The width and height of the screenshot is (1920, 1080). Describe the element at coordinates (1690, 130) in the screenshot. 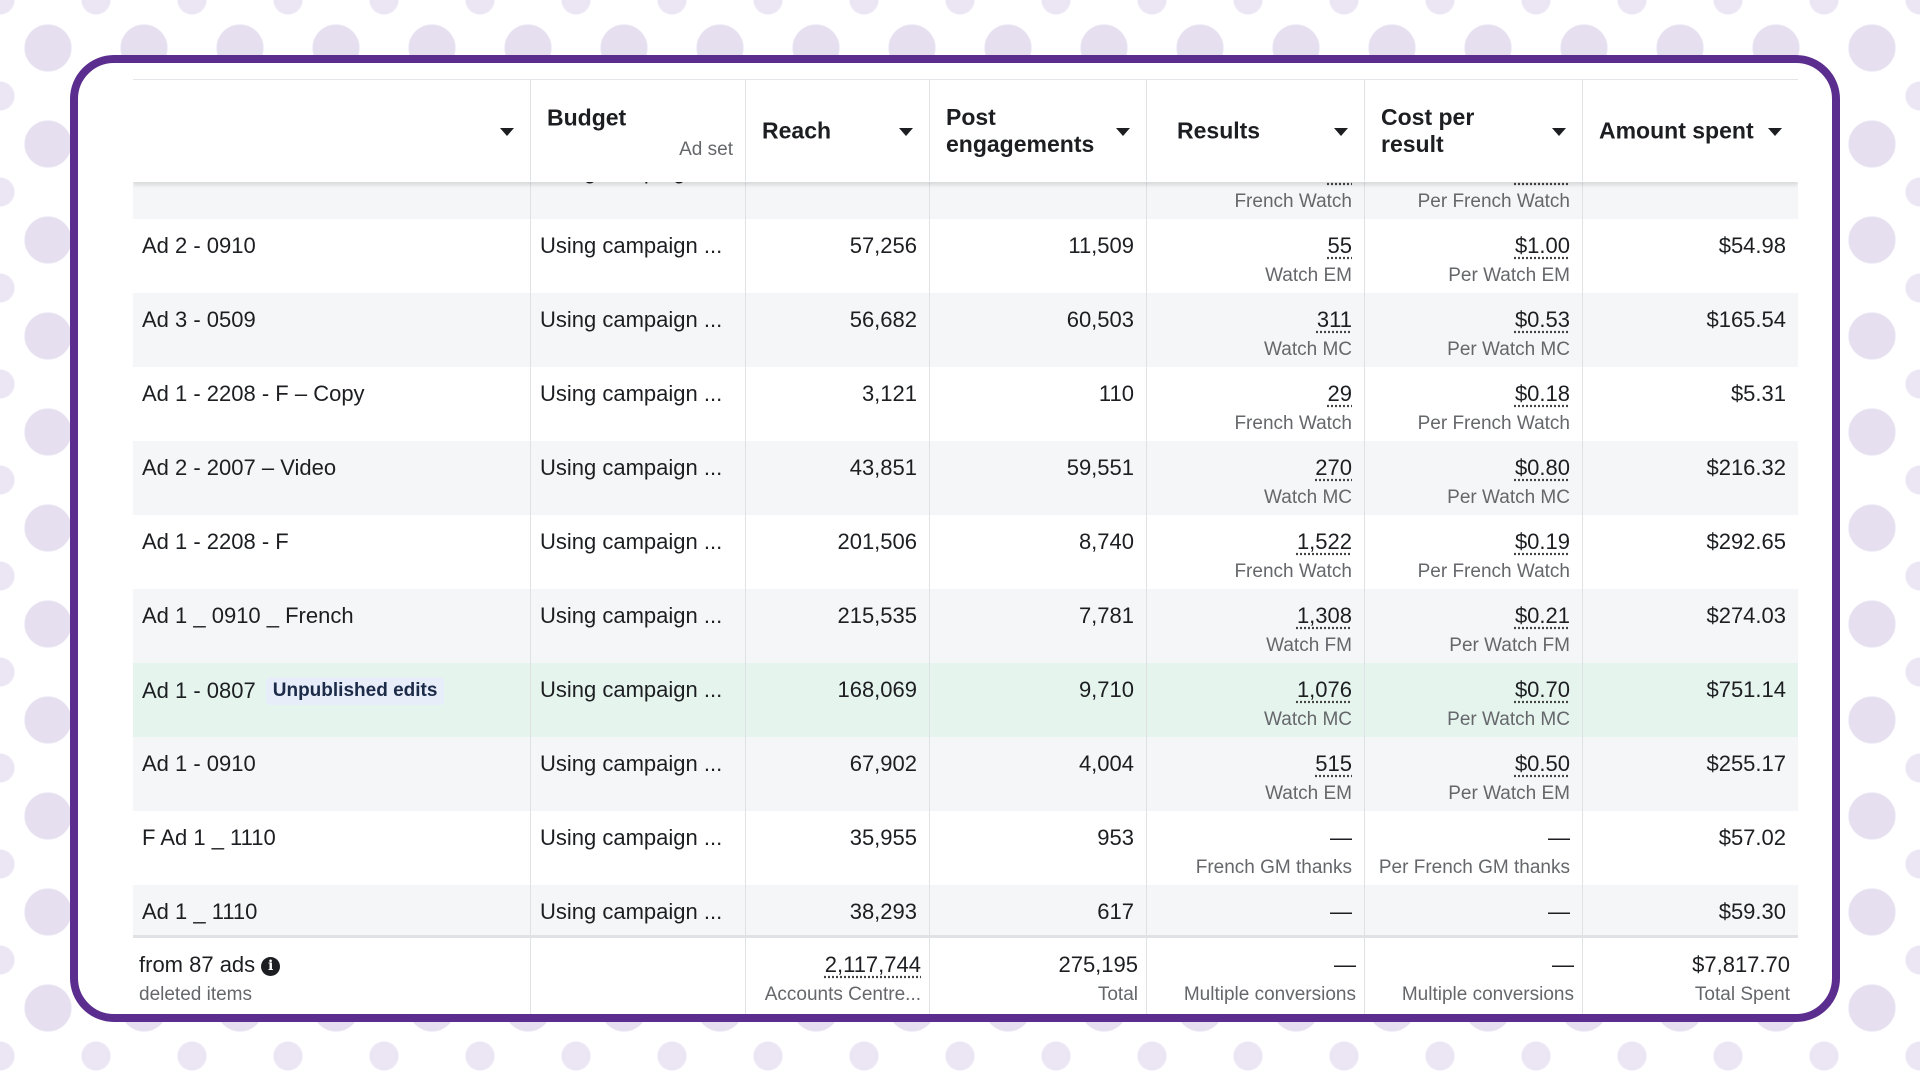

I see `column-header-amount-spent: Amount spent` at that location.